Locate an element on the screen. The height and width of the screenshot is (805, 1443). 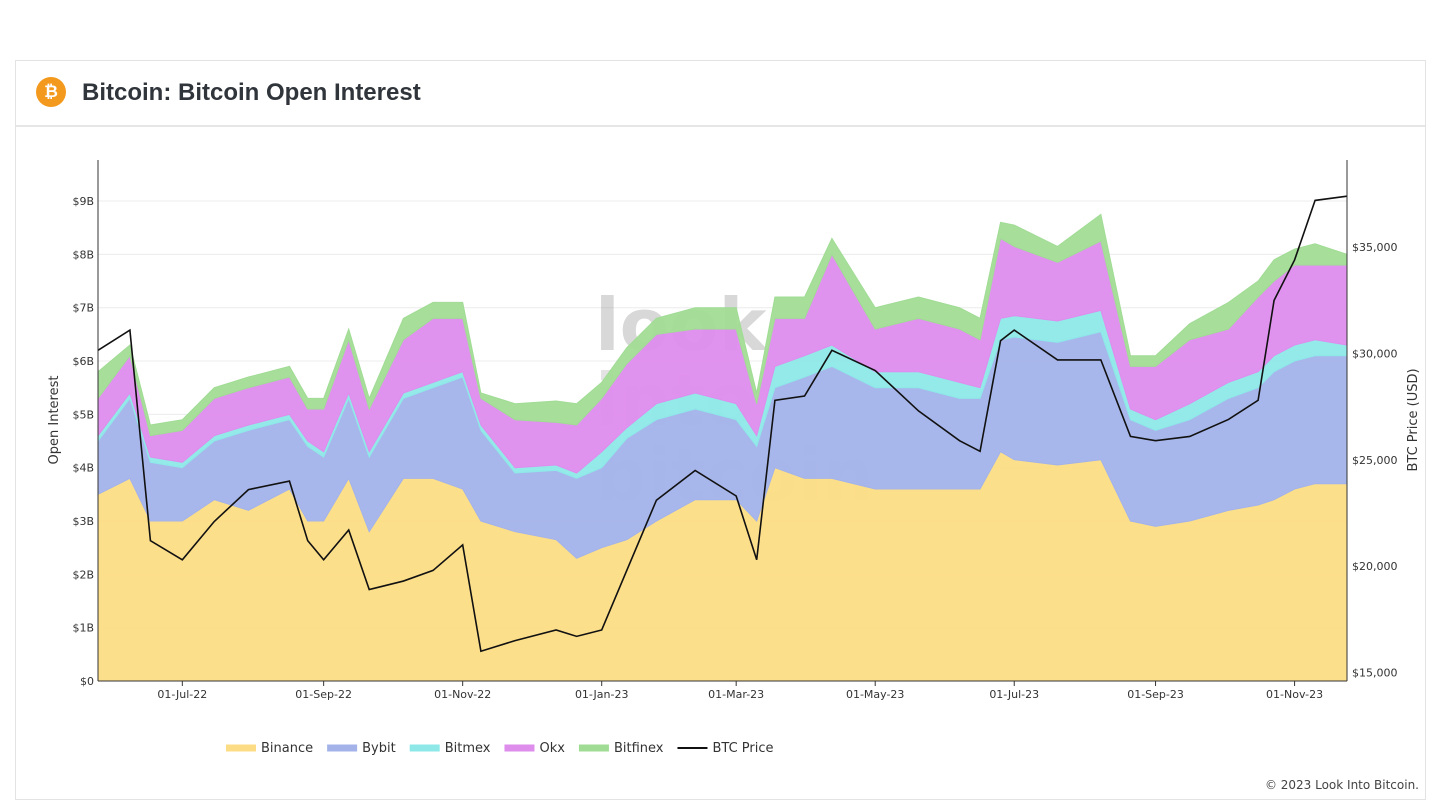
y2-axis-label: BTC Price (USD) is located at coordinates (1413, 419).